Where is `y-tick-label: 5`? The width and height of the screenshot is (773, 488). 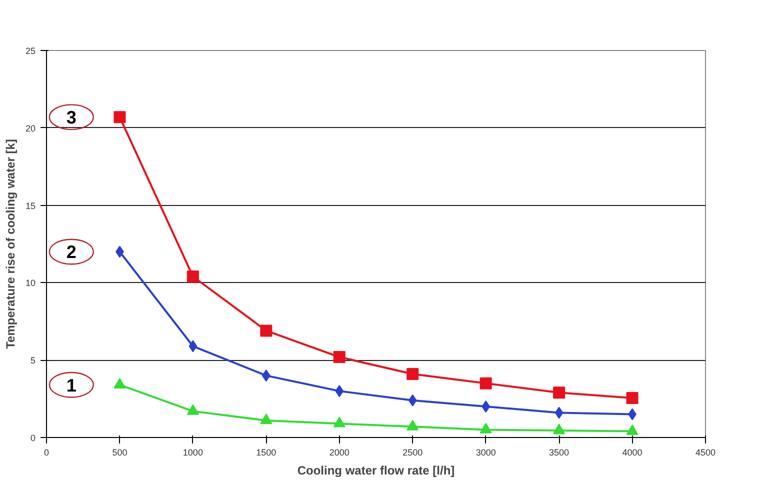 y-tick-label: 5 is located at coordinates (33, 361).